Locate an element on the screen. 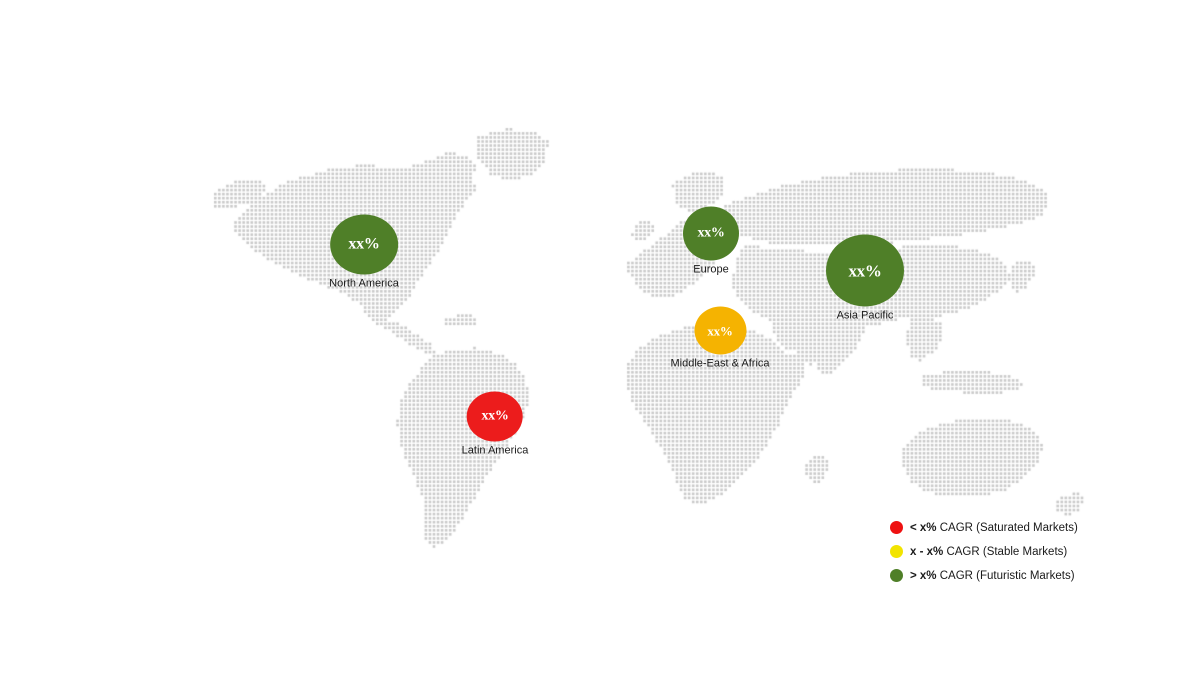  legend-item-stable: x - x% CAGR (Stable Markets) is located at coordinates (984, 551).